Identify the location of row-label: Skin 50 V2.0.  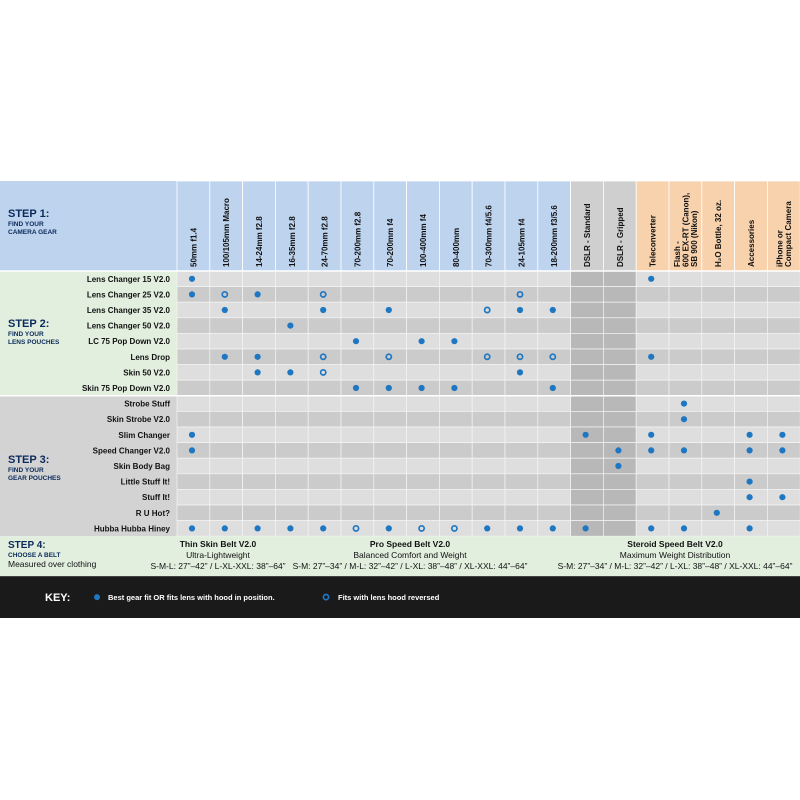
(146, 372).